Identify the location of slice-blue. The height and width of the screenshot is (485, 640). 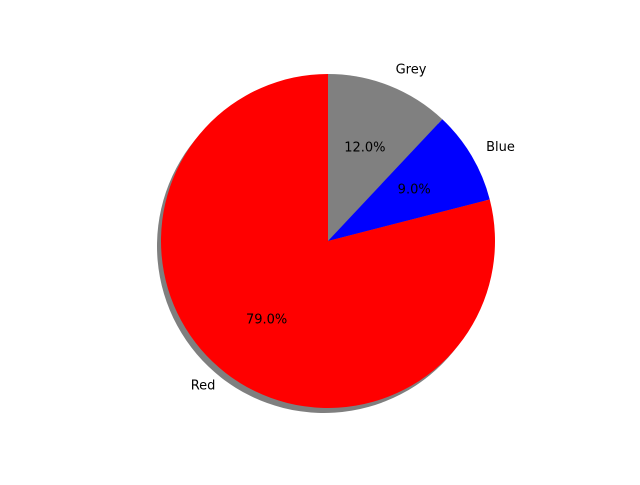
(409, 180).